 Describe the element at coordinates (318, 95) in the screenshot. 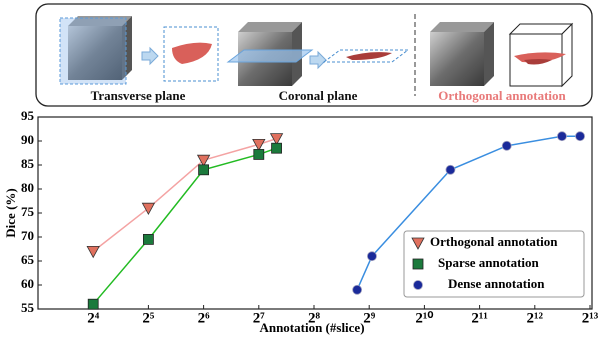

I see `panel-label: Coronal plane` at that location.